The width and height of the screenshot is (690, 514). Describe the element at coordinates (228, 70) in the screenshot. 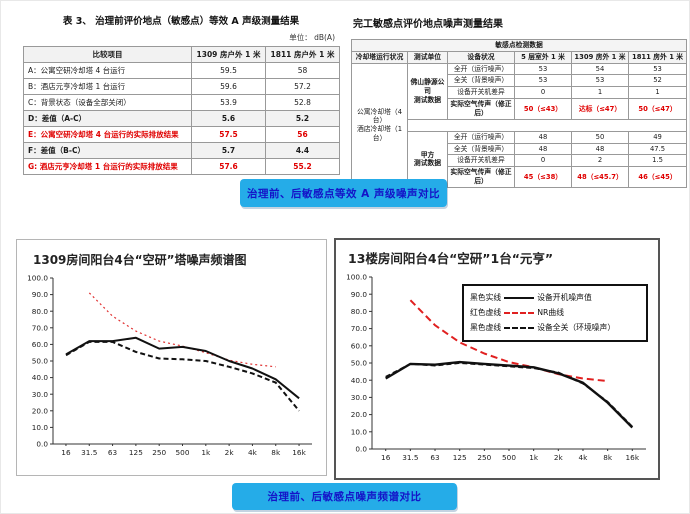

I see `cell-1309: 59.5` at that location.